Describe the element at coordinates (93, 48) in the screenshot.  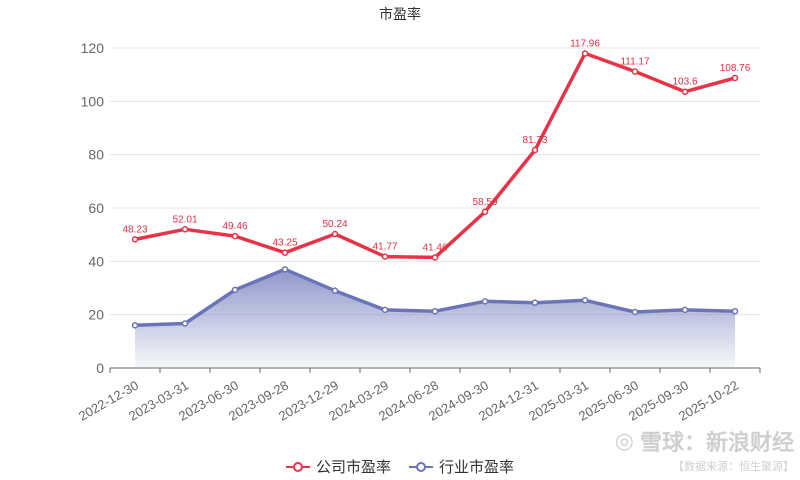
I see `y-tick-label: 120` at that location.